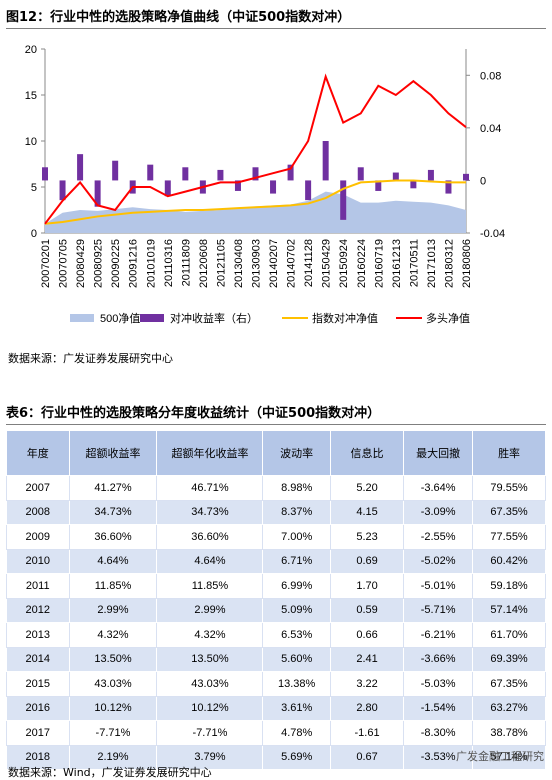  Describe the element at coordinates (362, 263) in the screenshot. I see `x-tick-label: 20160224` at that location.